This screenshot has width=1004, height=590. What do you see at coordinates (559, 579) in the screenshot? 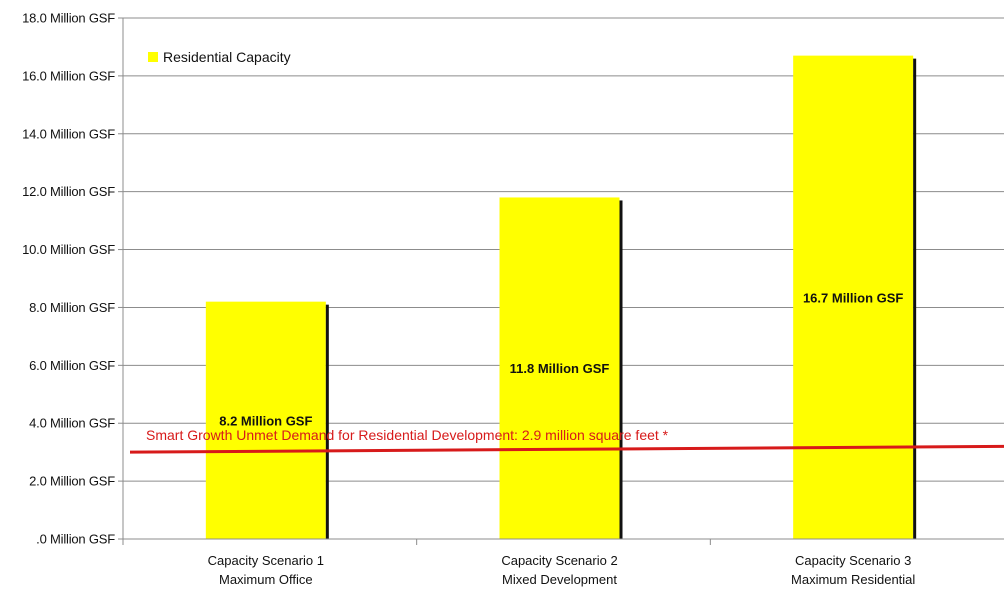
I see `x-category-label: Mixed Development` at bounding box center [559, 579].